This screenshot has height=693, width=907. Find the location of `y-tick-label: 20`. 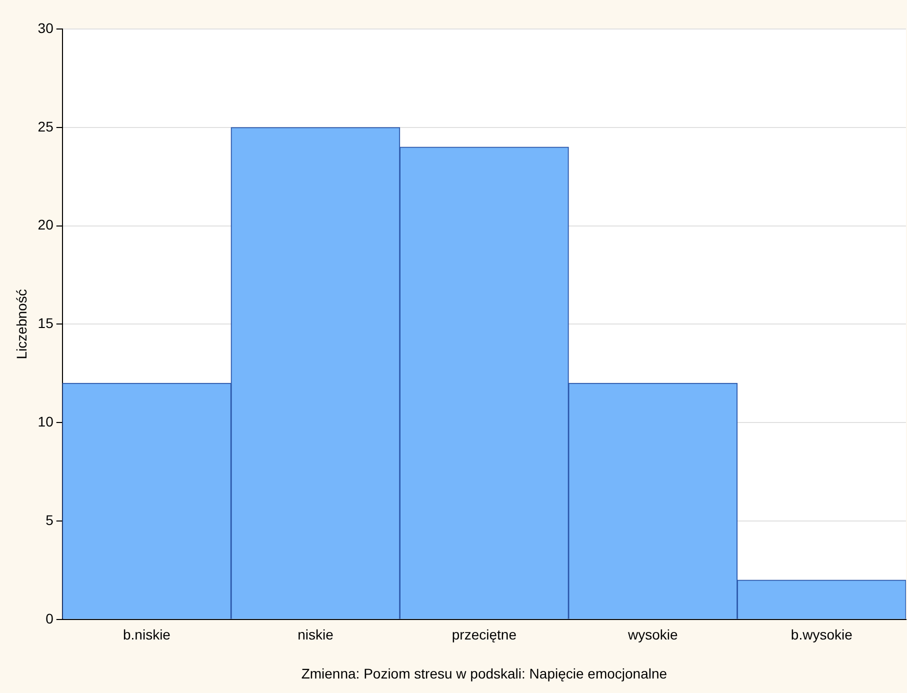

y-tick-label: 20 is located at coordinates (46, 224).